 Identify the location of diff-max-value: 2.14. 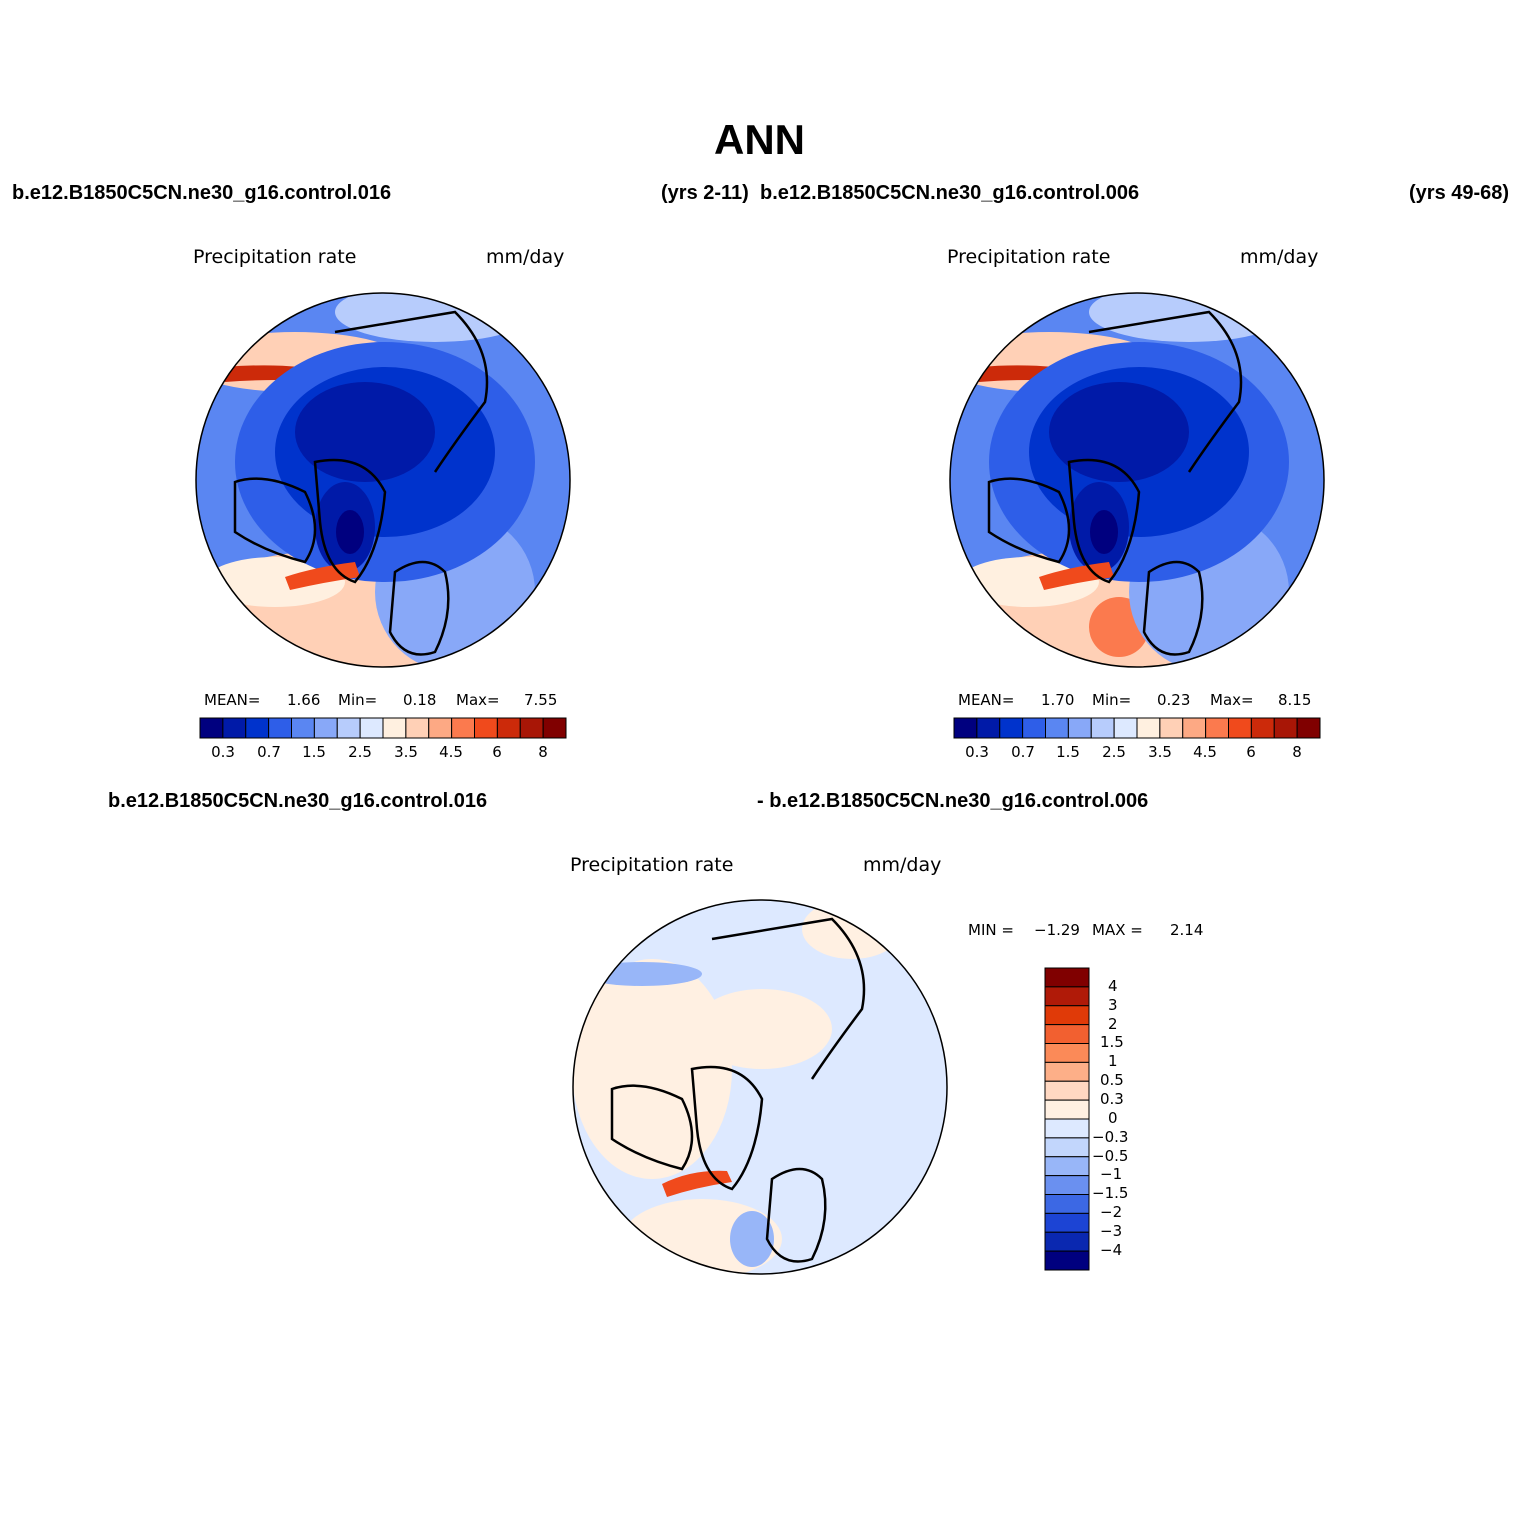
(1187, 930).